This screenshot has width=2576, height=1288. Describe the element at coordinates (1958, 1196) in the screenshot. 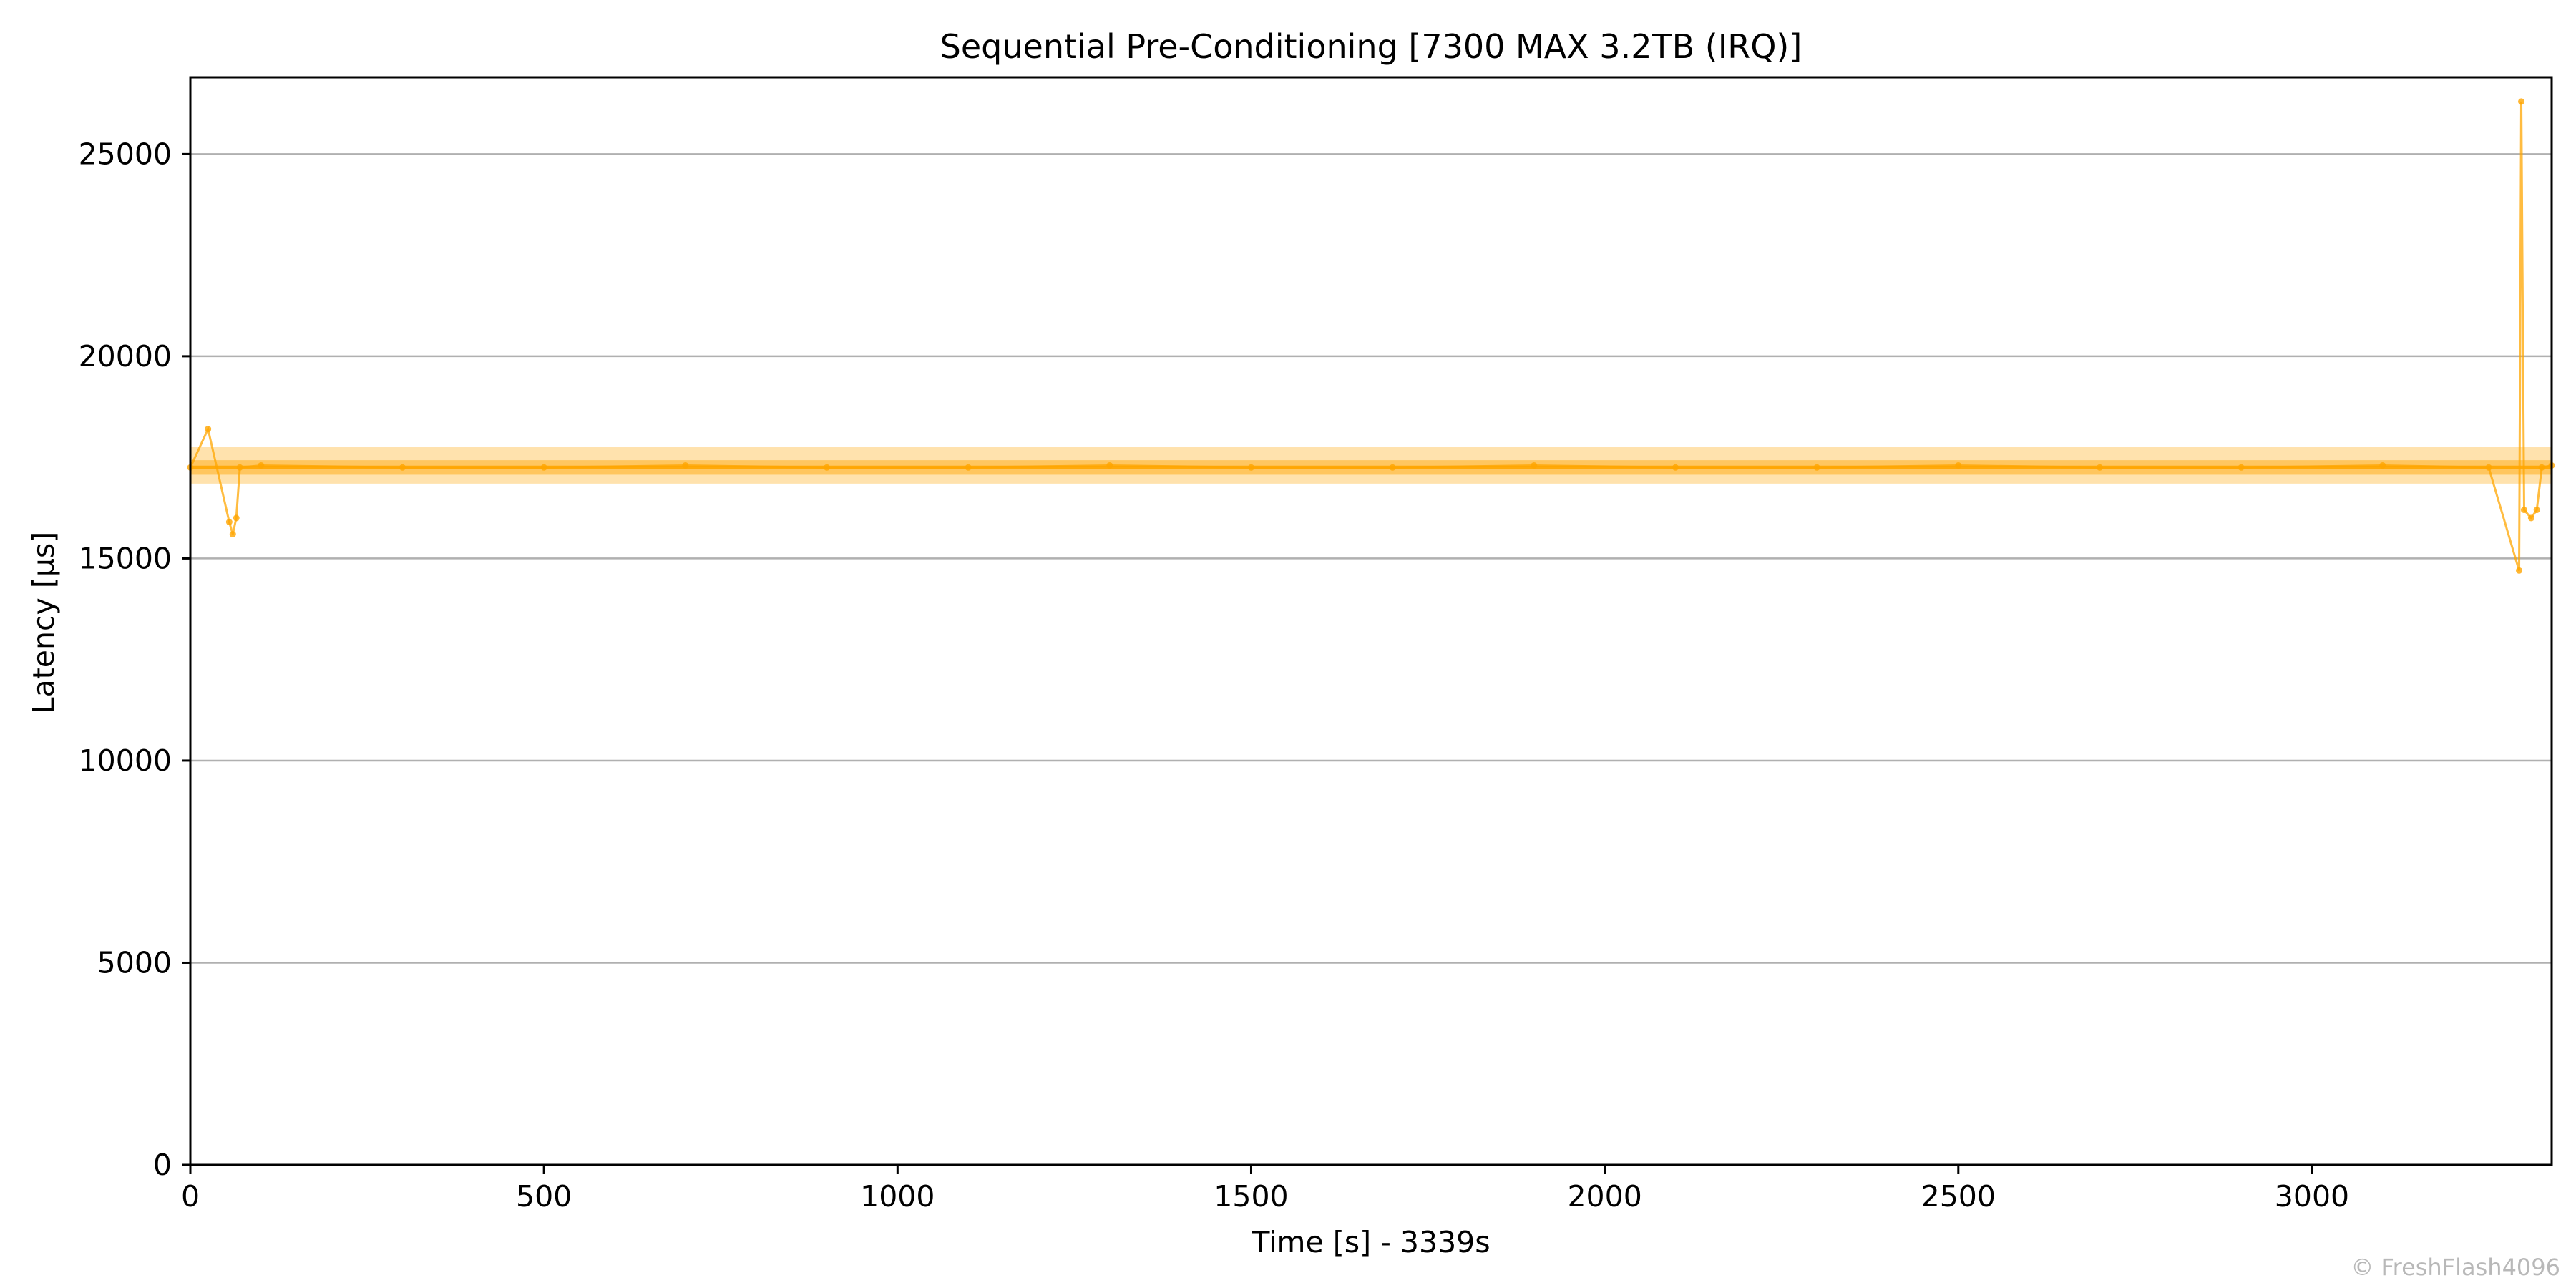

I see `x-tick-label: 2500` at that location.